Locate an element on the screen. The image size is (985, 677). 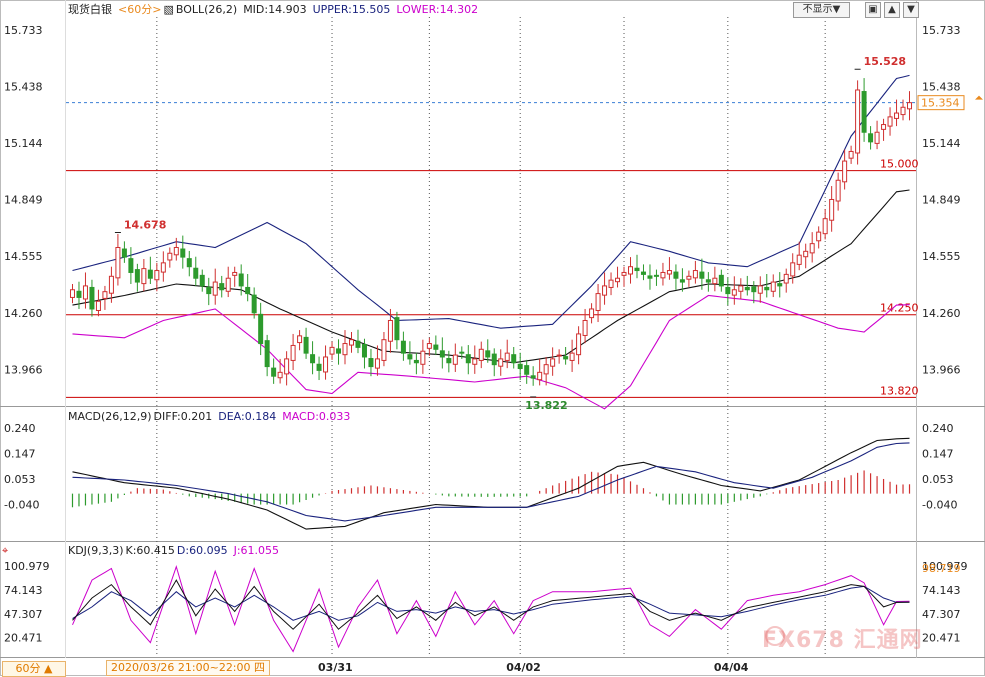
y-tick-label-right: 15.438 is located at coordinates (941, 87).